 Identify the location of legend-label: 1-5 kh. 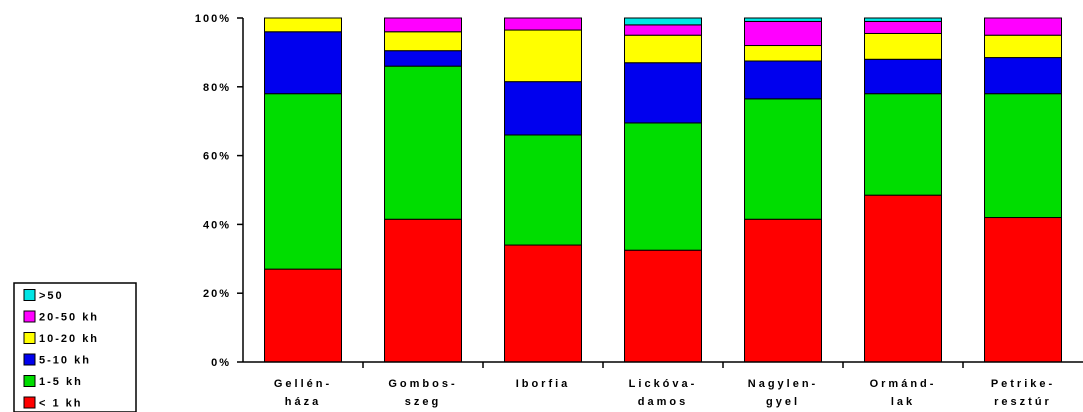
(61, 382).